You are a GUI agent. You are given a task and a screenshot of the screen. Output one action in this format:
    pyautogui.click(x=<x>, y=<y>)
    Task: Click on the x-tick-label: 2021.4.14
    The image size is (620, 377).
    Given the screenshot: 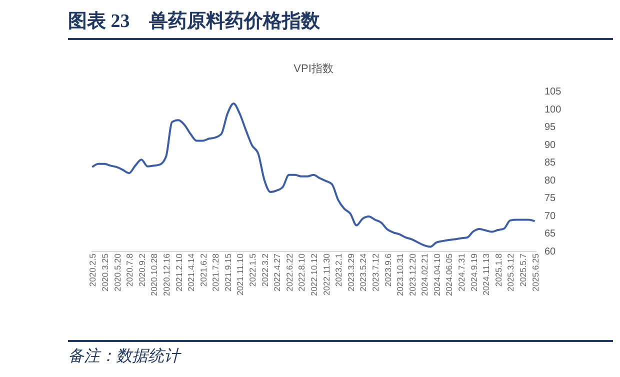 What is the action you would take?
    pyautogui.click(x=191, y=272)
    